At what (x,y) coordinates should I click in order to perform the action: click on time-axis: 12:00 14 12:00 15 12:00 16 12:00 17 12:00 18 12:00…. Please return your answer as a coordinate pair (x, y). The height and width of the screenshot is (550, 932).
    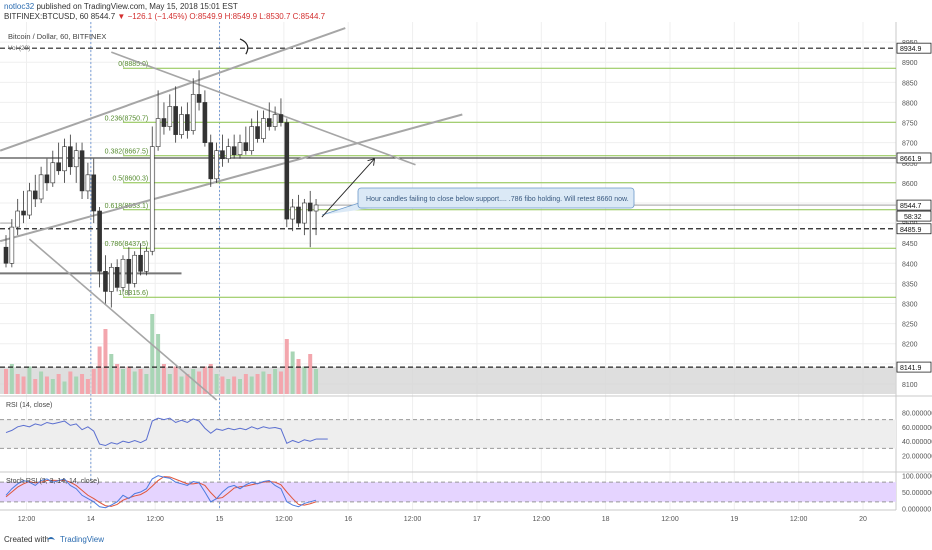
    Looking at the image, I should click on (442, 519).